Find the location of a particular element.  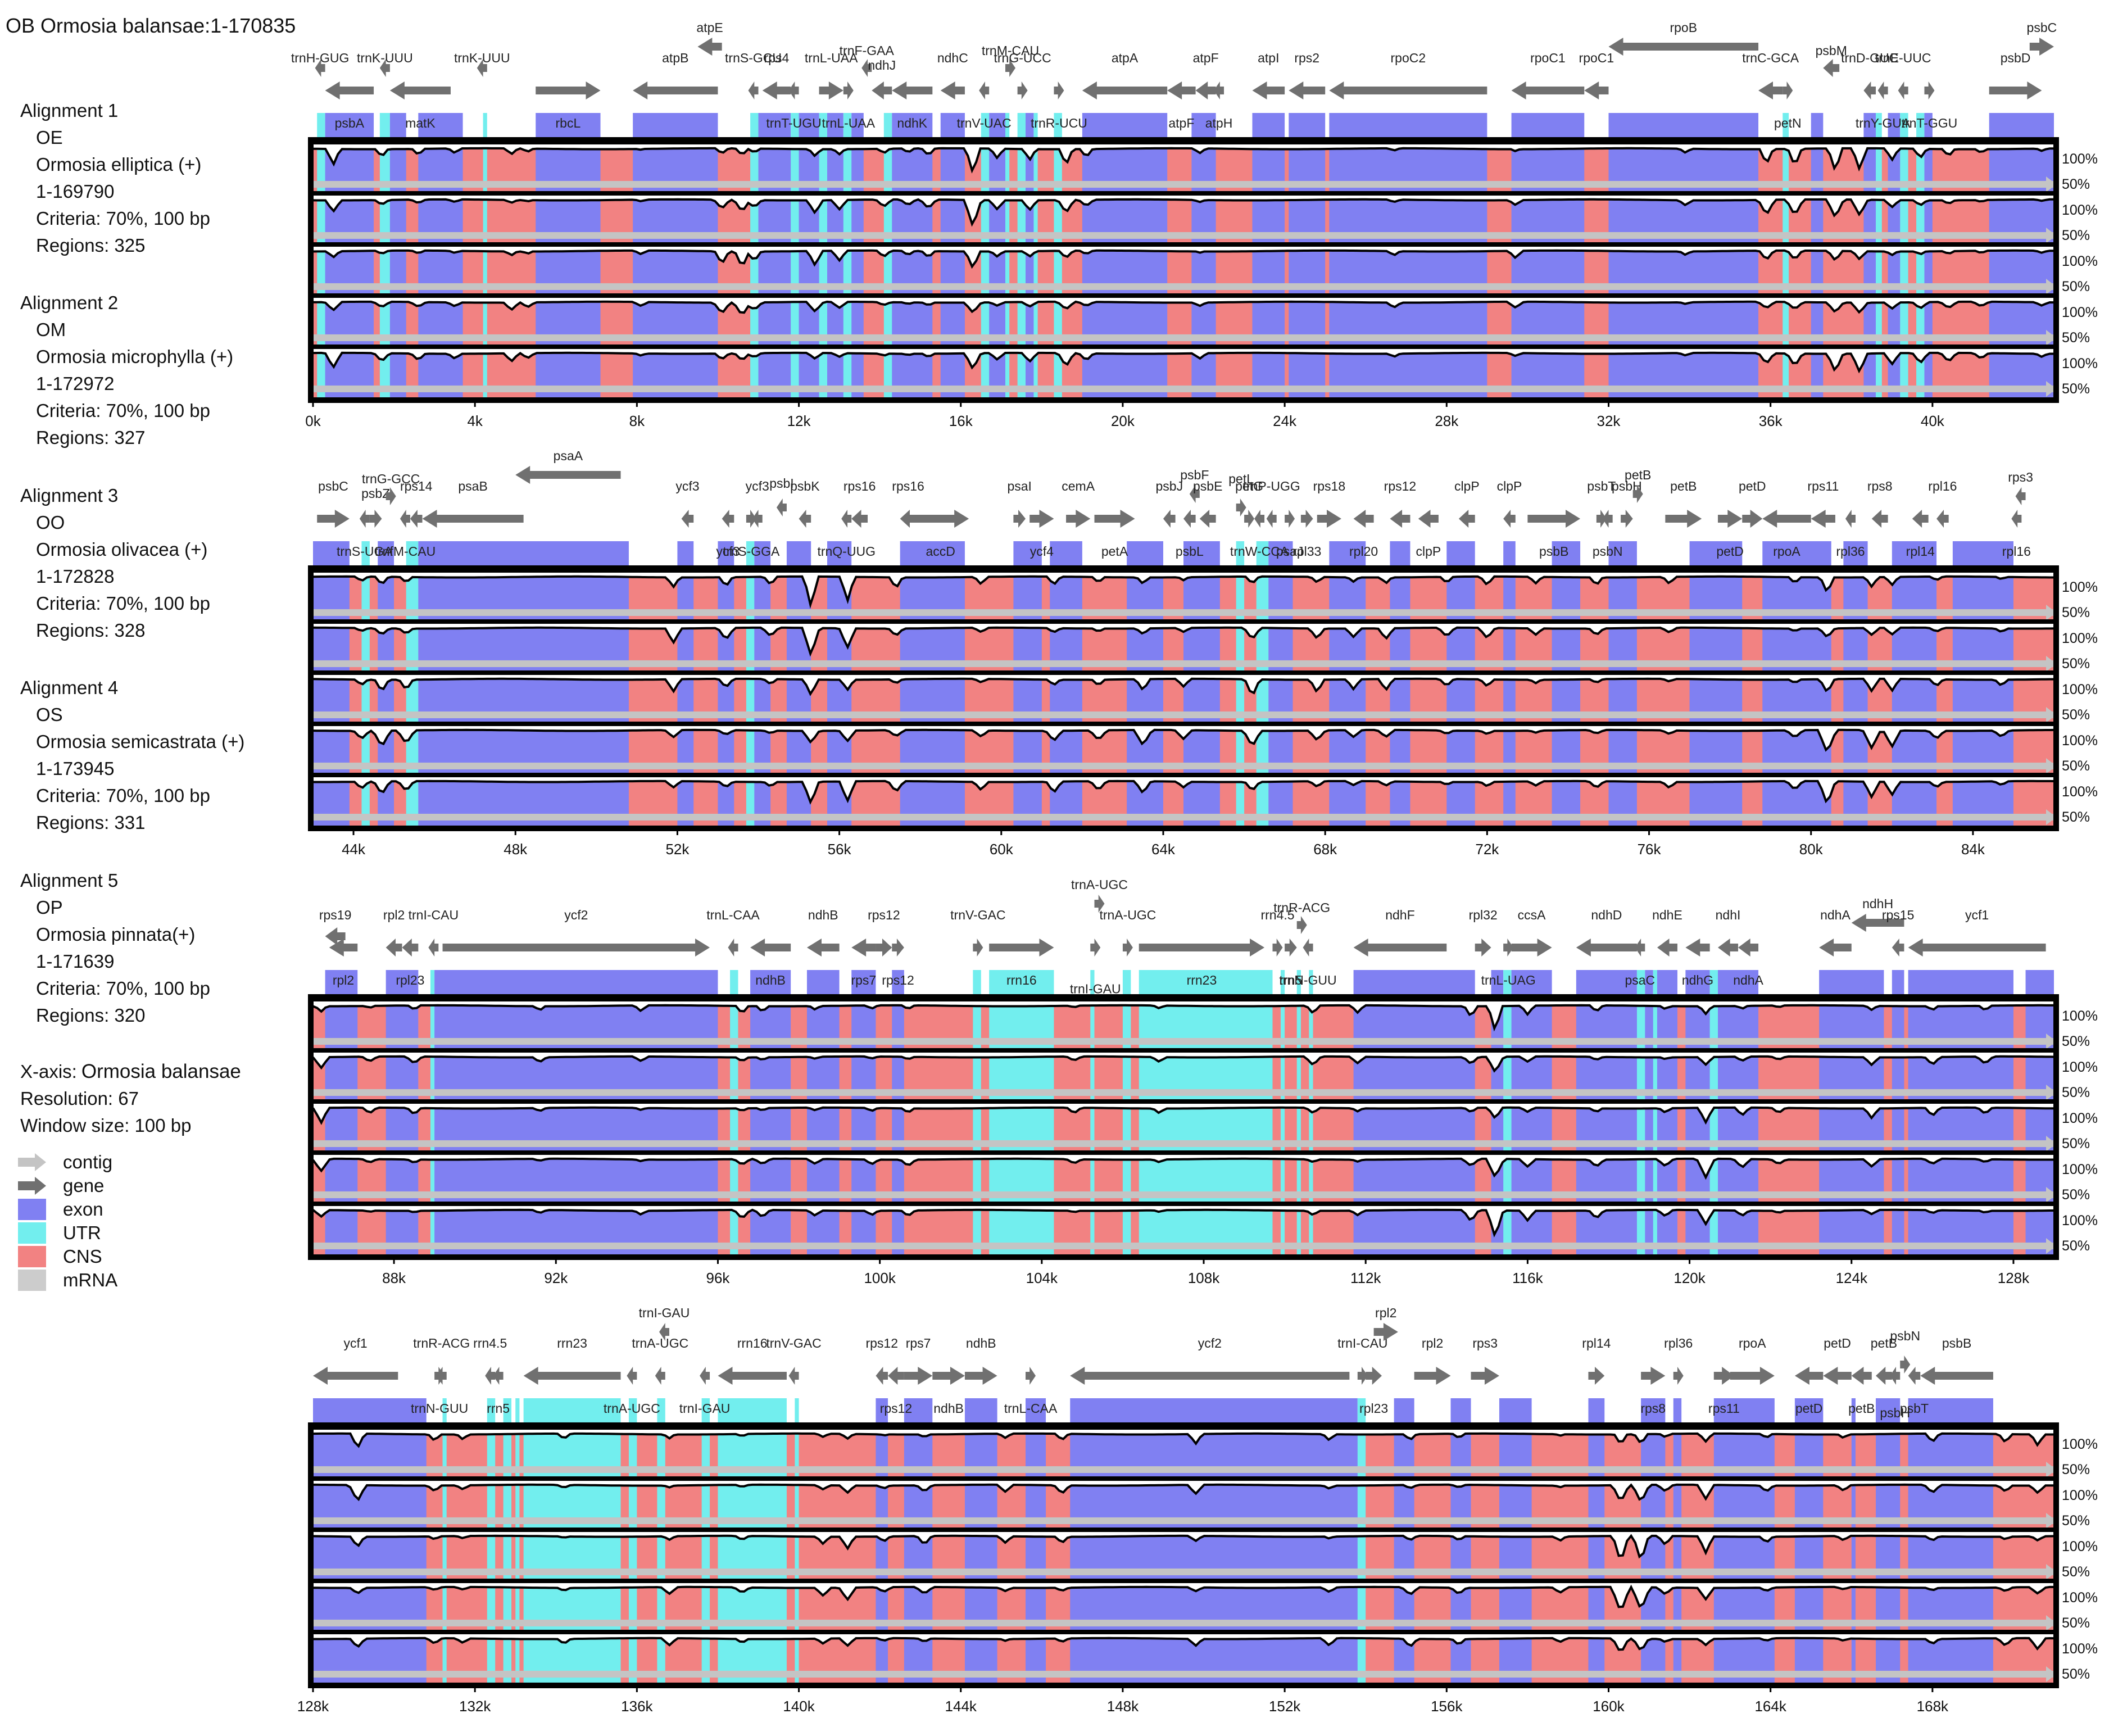

panel-frame is located at coordinates (1183, 270).